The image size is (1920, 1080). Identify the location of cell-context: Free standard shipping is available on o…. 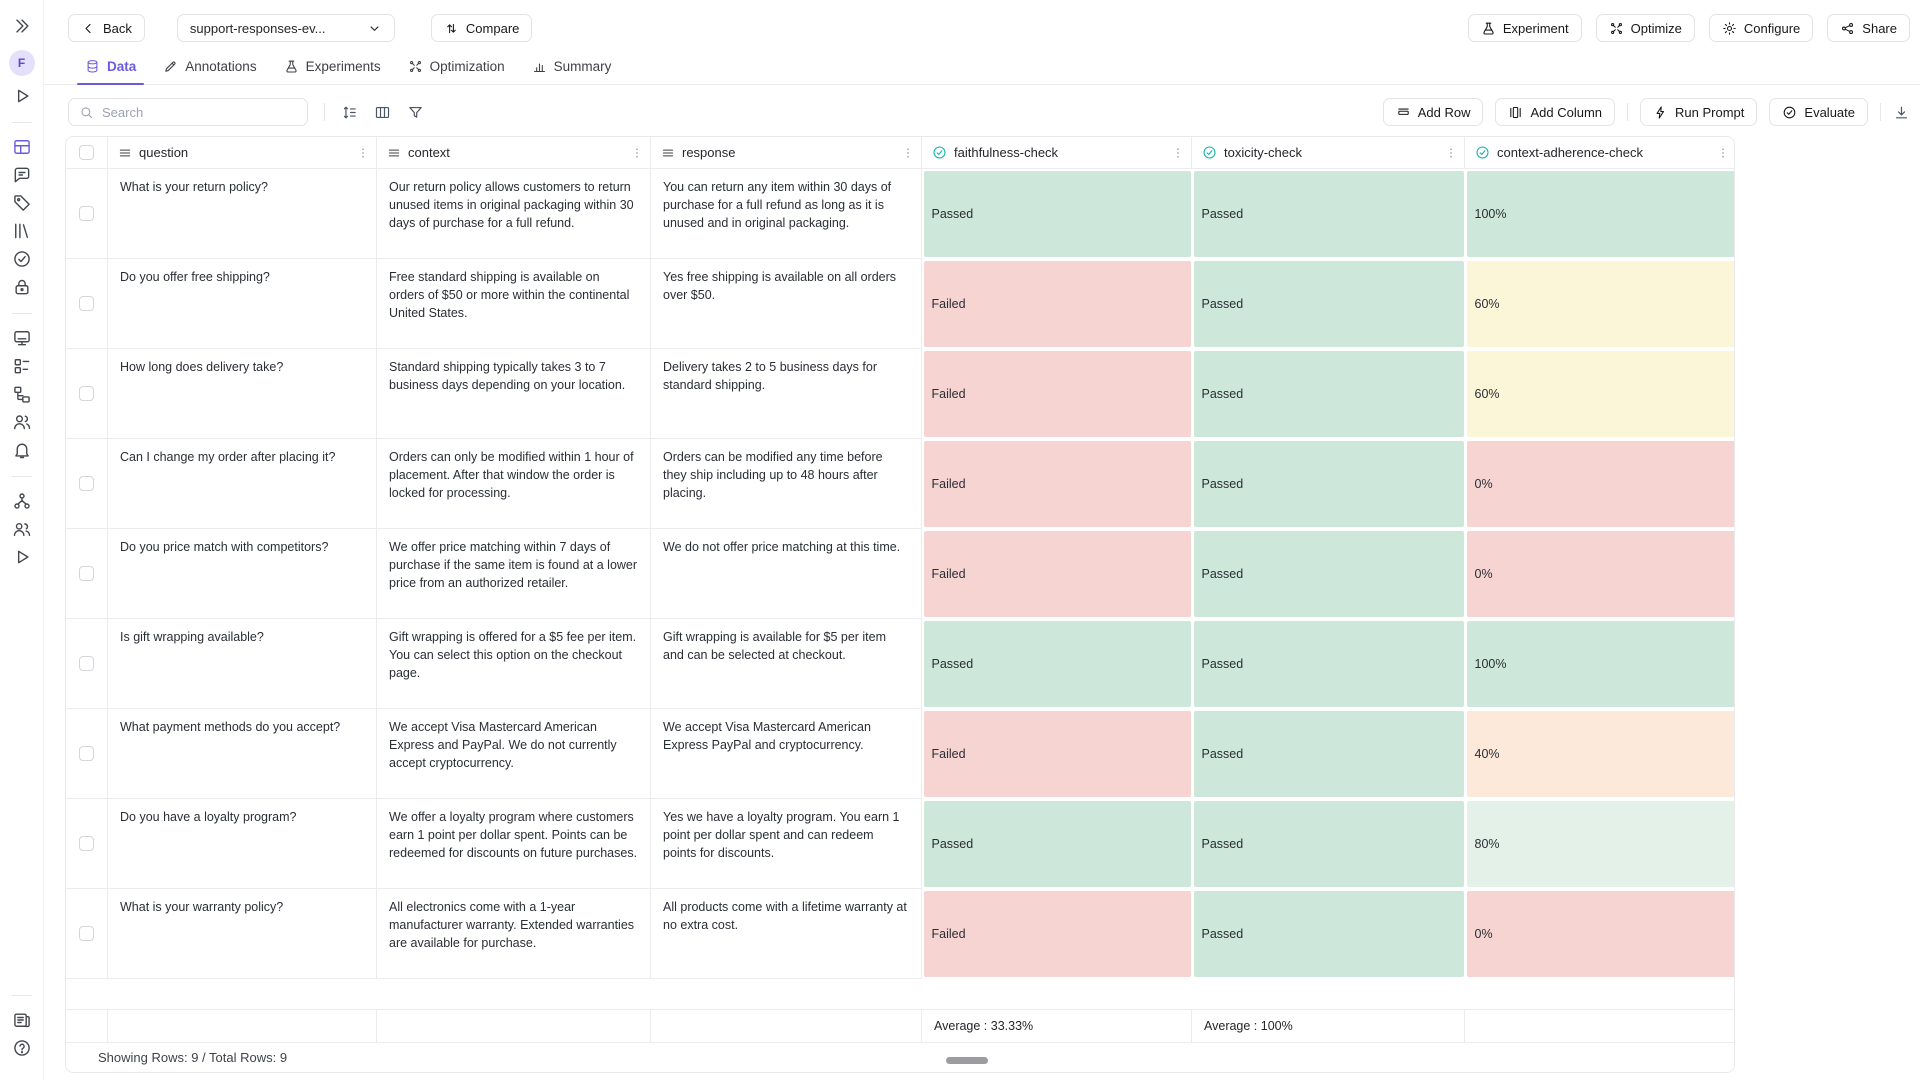
(514, 304).